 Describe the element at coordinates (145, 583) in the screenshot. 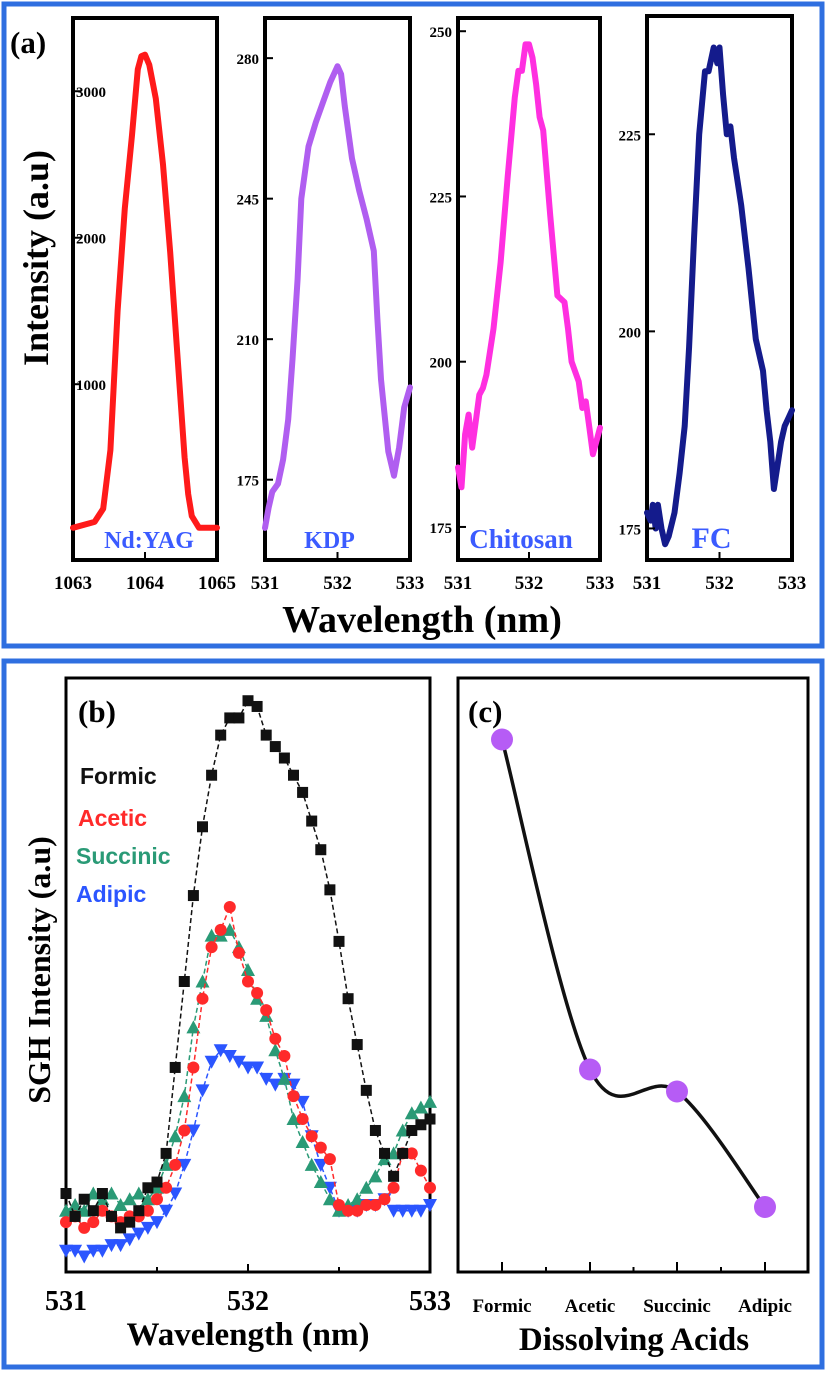

I see `x-tick-label: 1064` at that location.